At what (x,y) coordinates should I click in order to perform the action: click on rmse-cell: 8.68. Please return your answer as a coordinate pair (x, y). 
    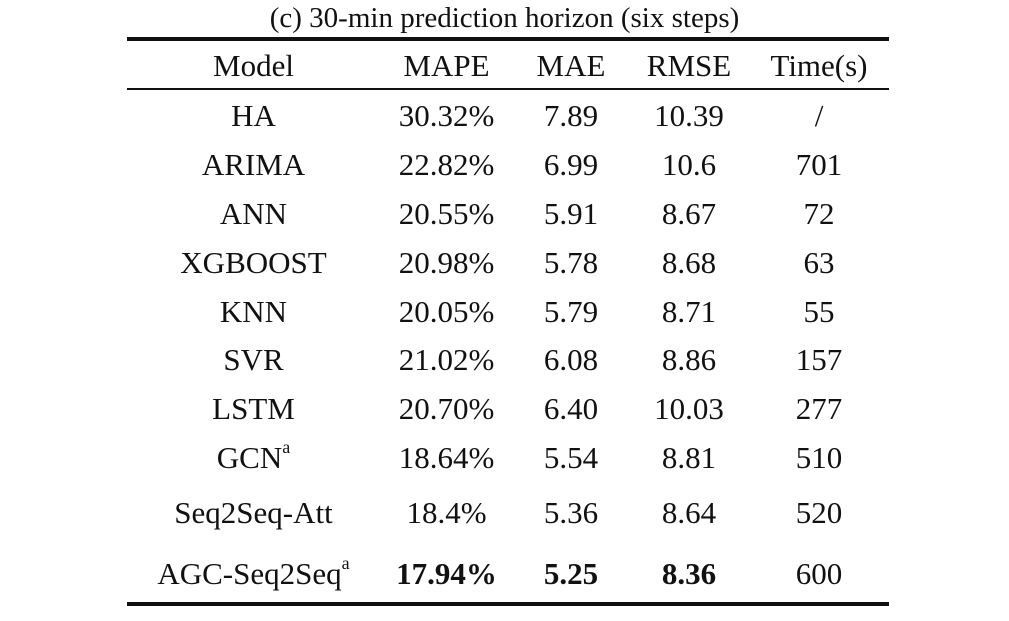
    Looking at the image, I should click on (689, 262).